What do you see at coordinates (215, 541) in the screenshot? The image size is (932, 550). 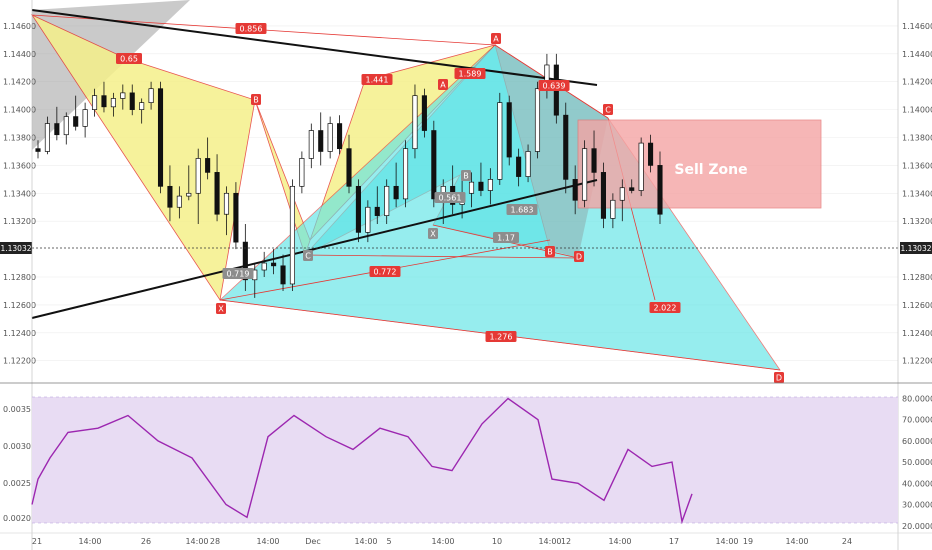 I see `time-tick: 28` at bounding box center [215, 541].